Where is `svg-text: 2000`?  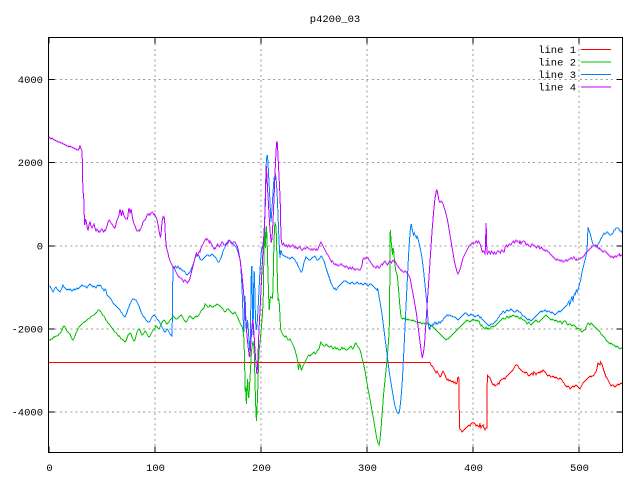
svg-text: 2000 is located at coordinates (30, 164).